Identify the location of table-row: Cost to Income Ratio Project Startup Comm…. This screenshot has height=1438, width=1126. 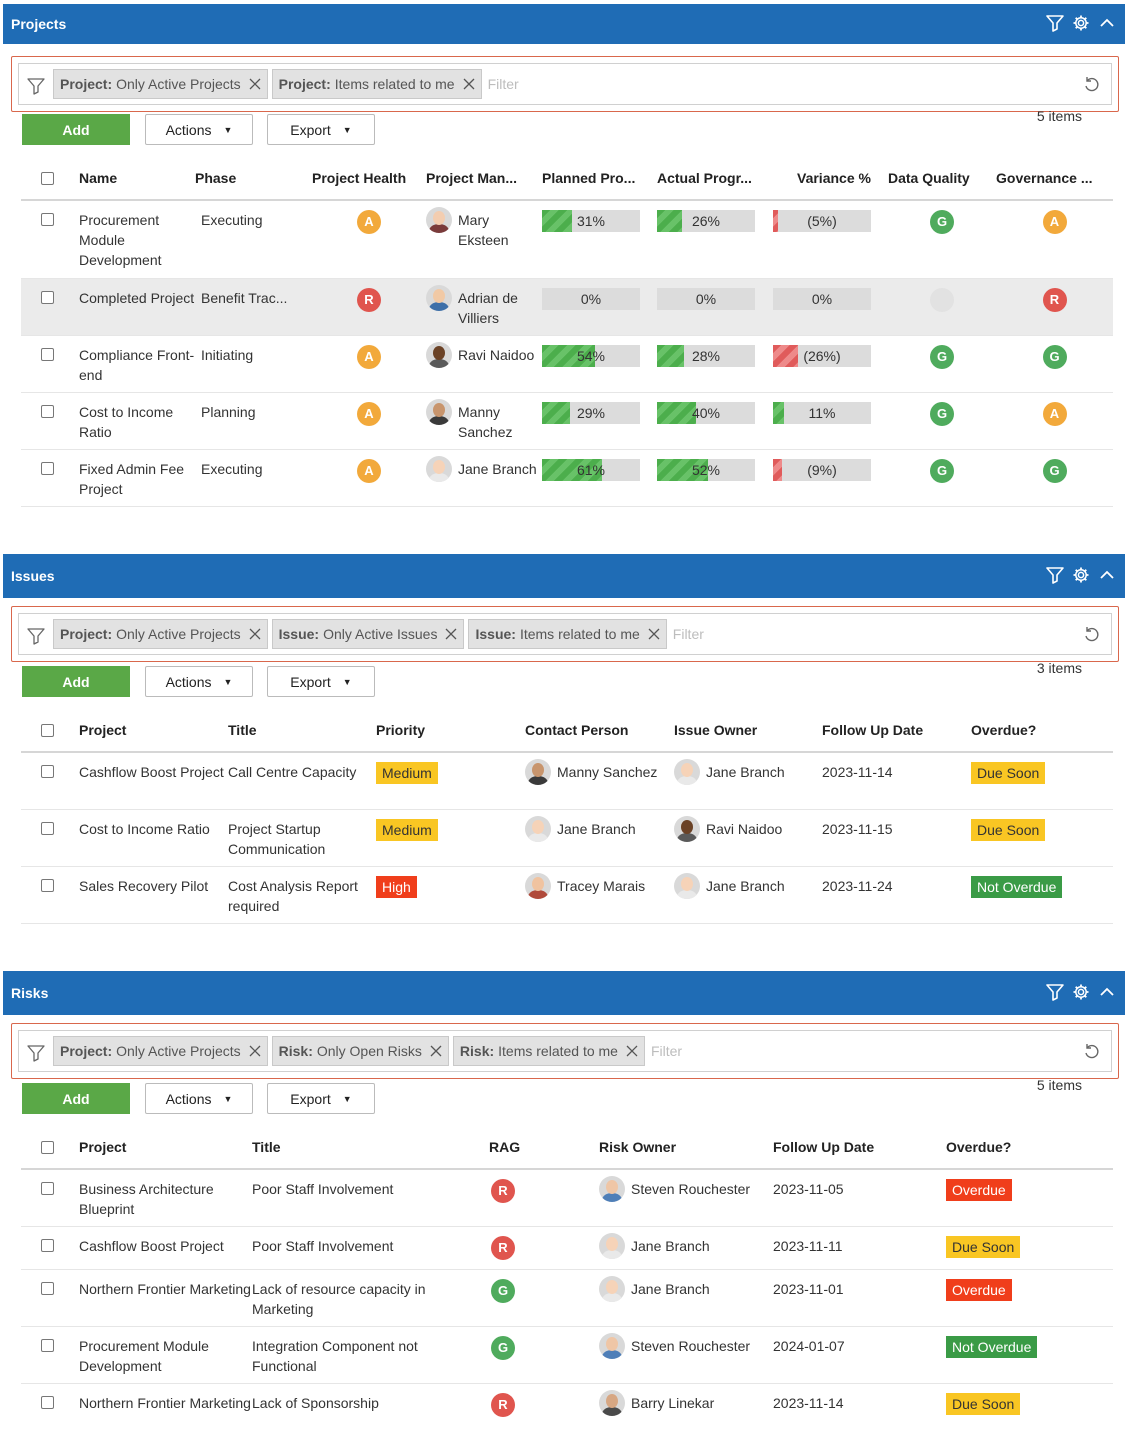
(567, 838).